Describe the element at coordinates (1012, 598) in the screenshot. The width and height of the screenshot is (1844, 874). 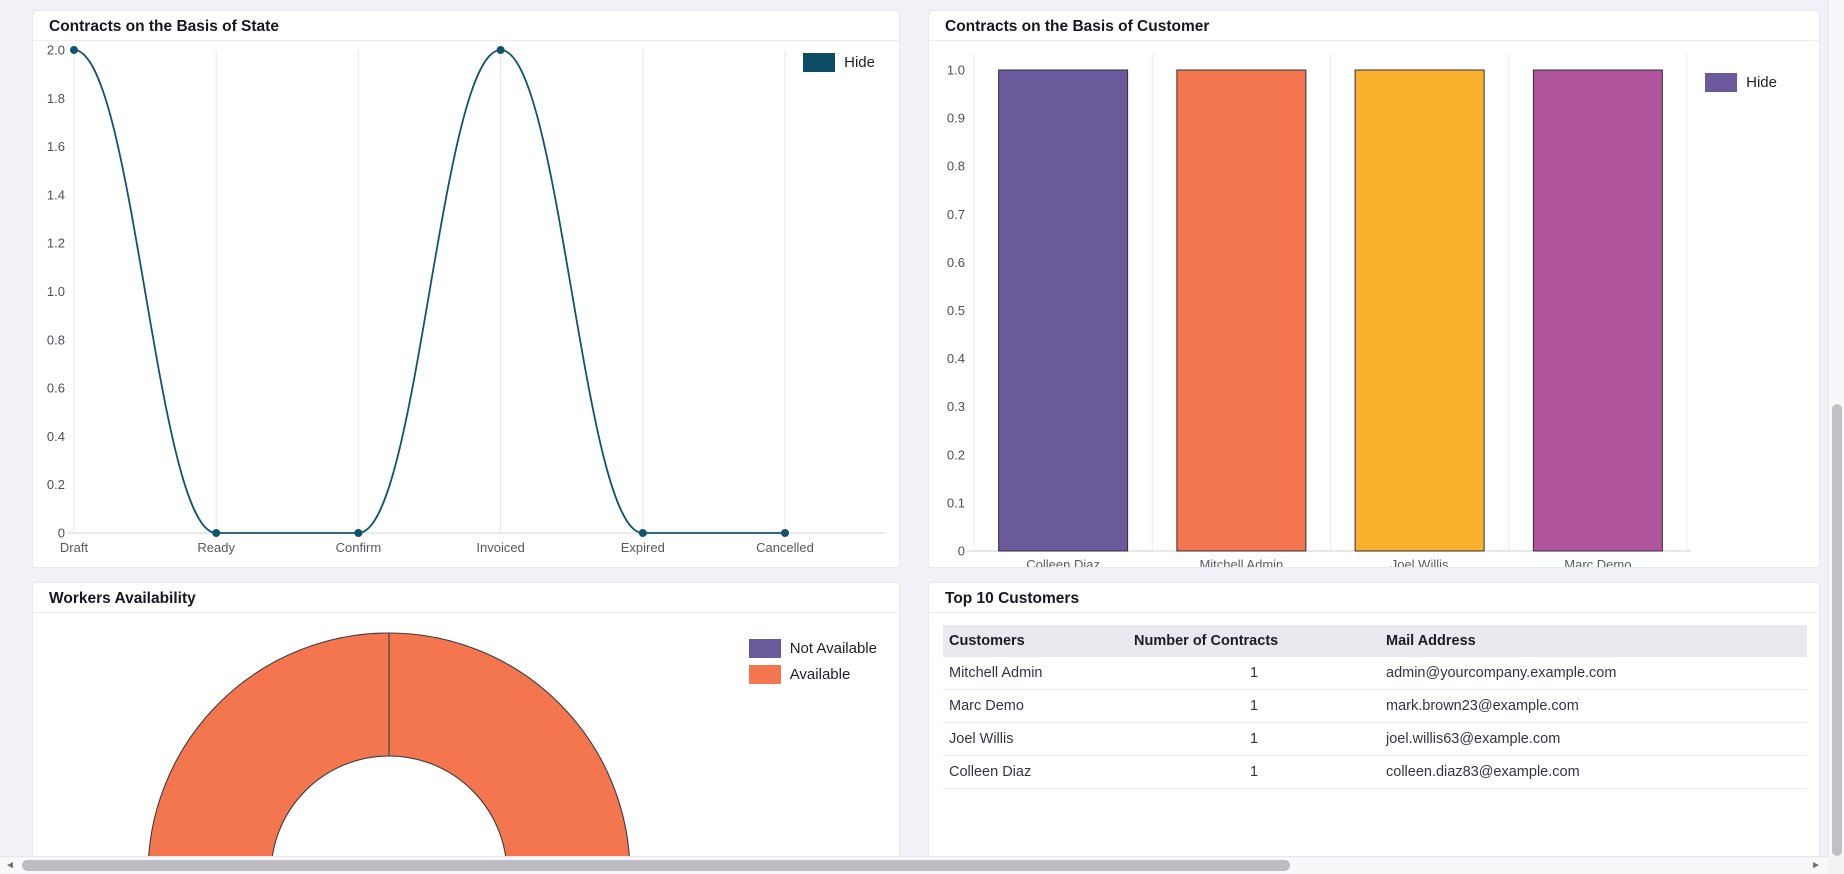
I see `card-title-top-10-customers: Top 10 Customers` at that location.